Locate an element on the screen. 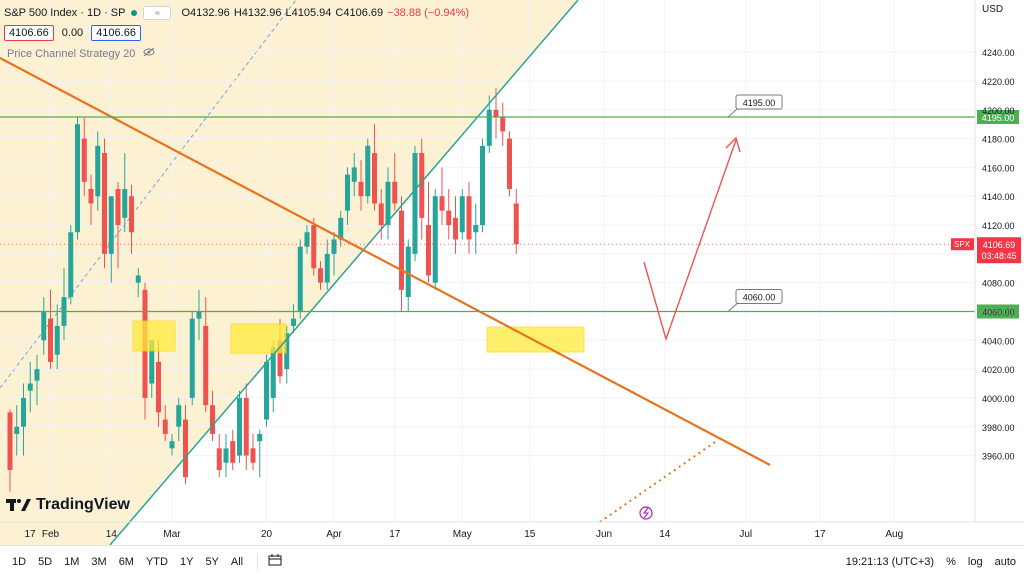 The image size is (1024, 577). x-tick-label: May is located at coordinates (462, 534).